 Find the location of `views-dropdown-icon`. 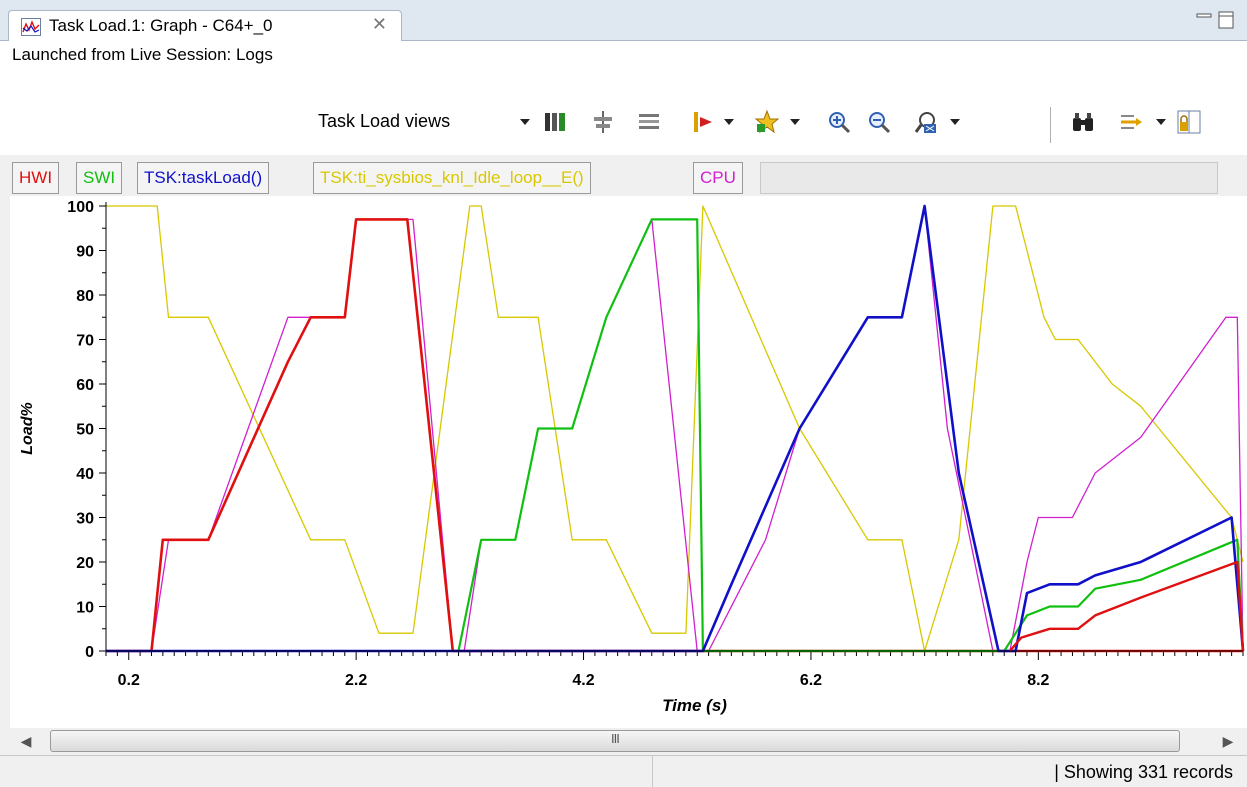

views-dropdown-icon is located at coordinates (525, 122).